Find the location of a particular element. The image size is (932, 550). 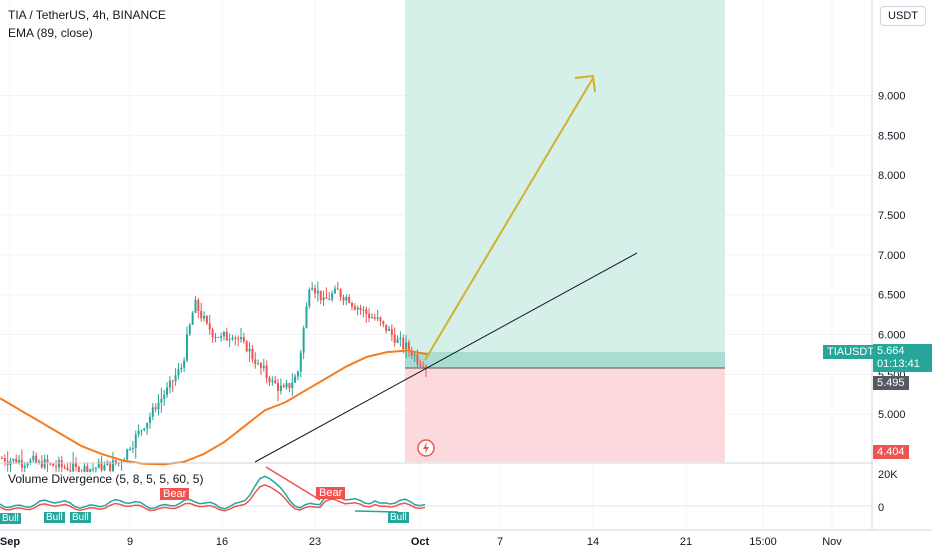

x-tick-label: 9 is located at coordinates (130, 542).